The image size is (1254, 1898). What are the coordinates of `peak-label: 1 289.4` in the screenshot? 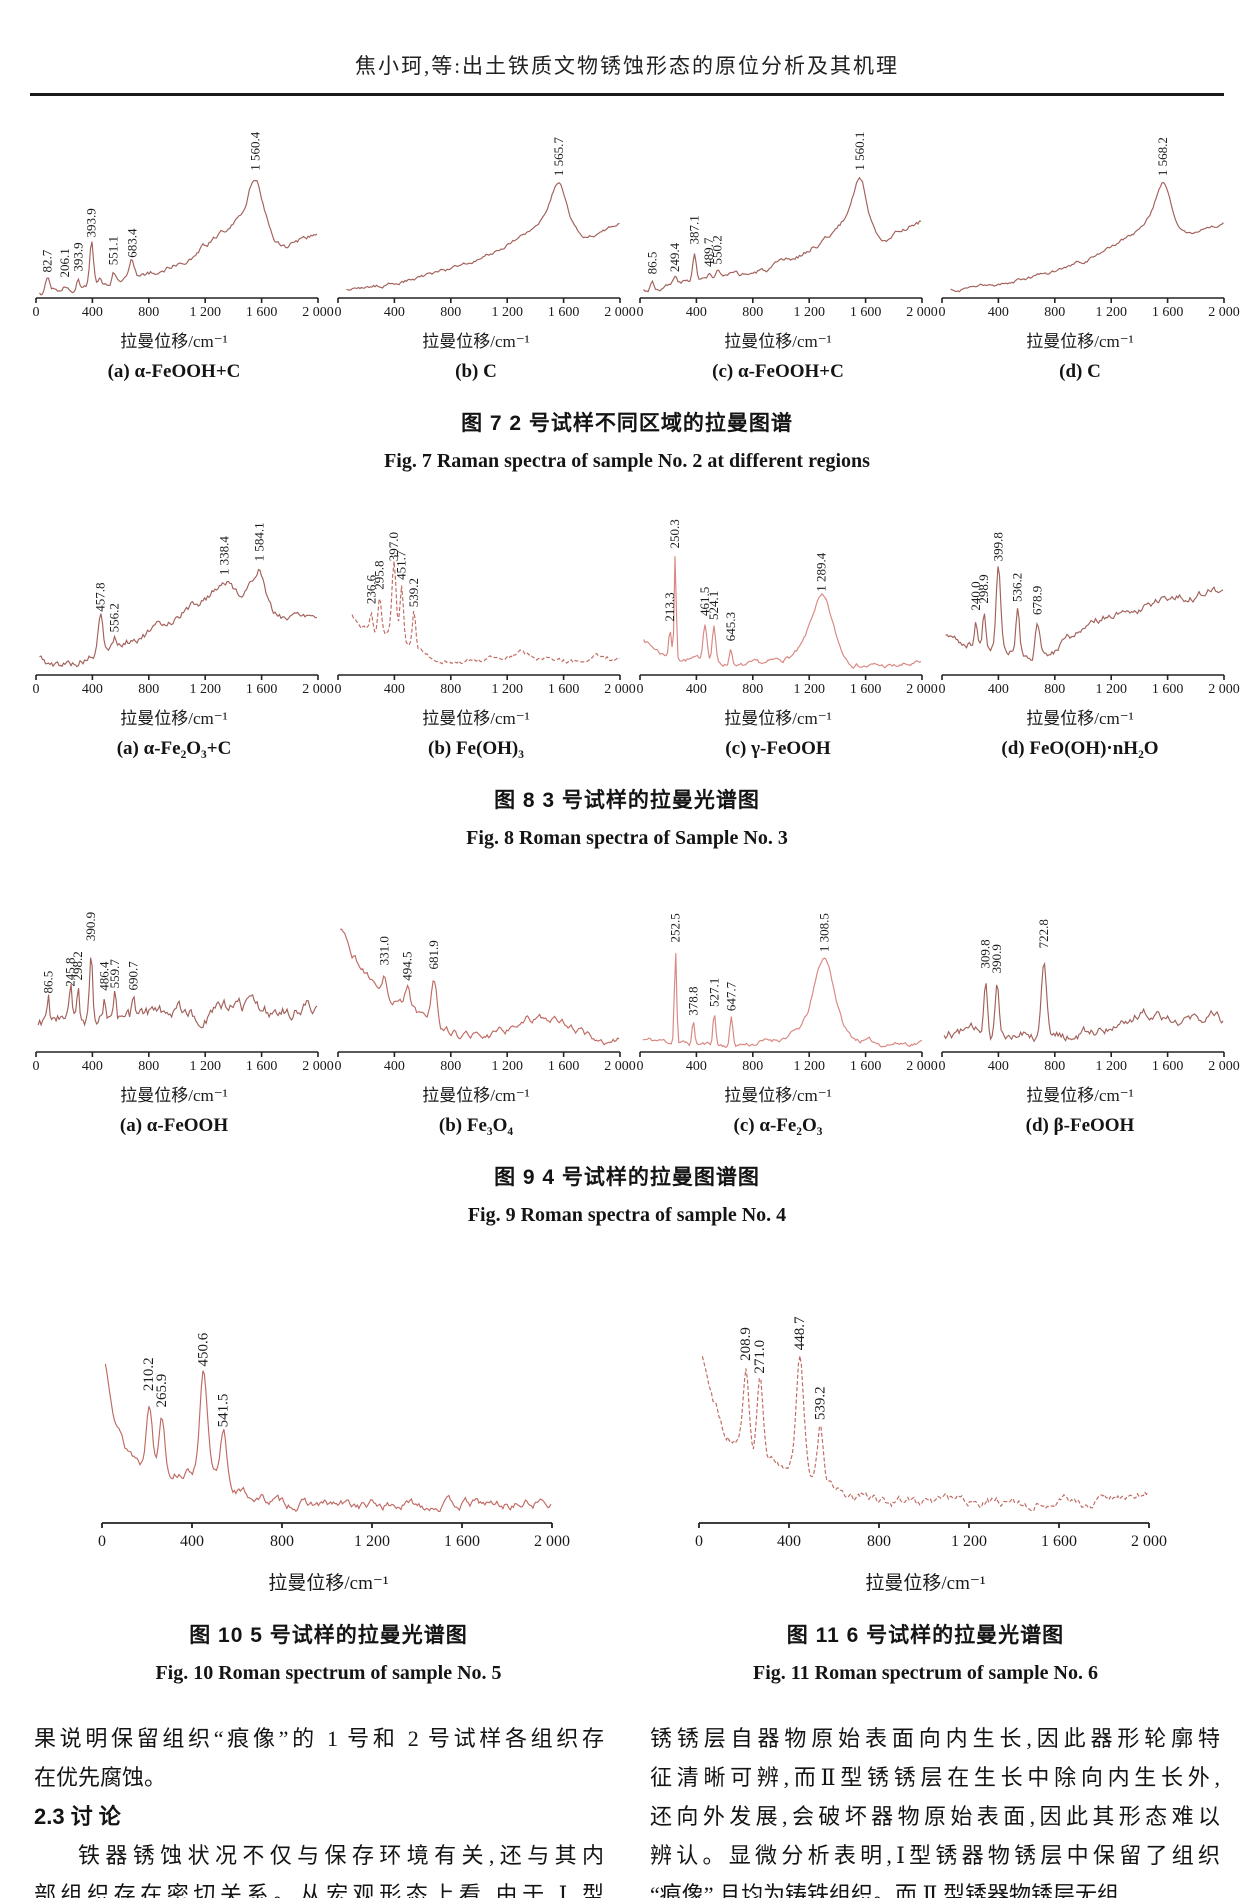 It's located at (821, 572).